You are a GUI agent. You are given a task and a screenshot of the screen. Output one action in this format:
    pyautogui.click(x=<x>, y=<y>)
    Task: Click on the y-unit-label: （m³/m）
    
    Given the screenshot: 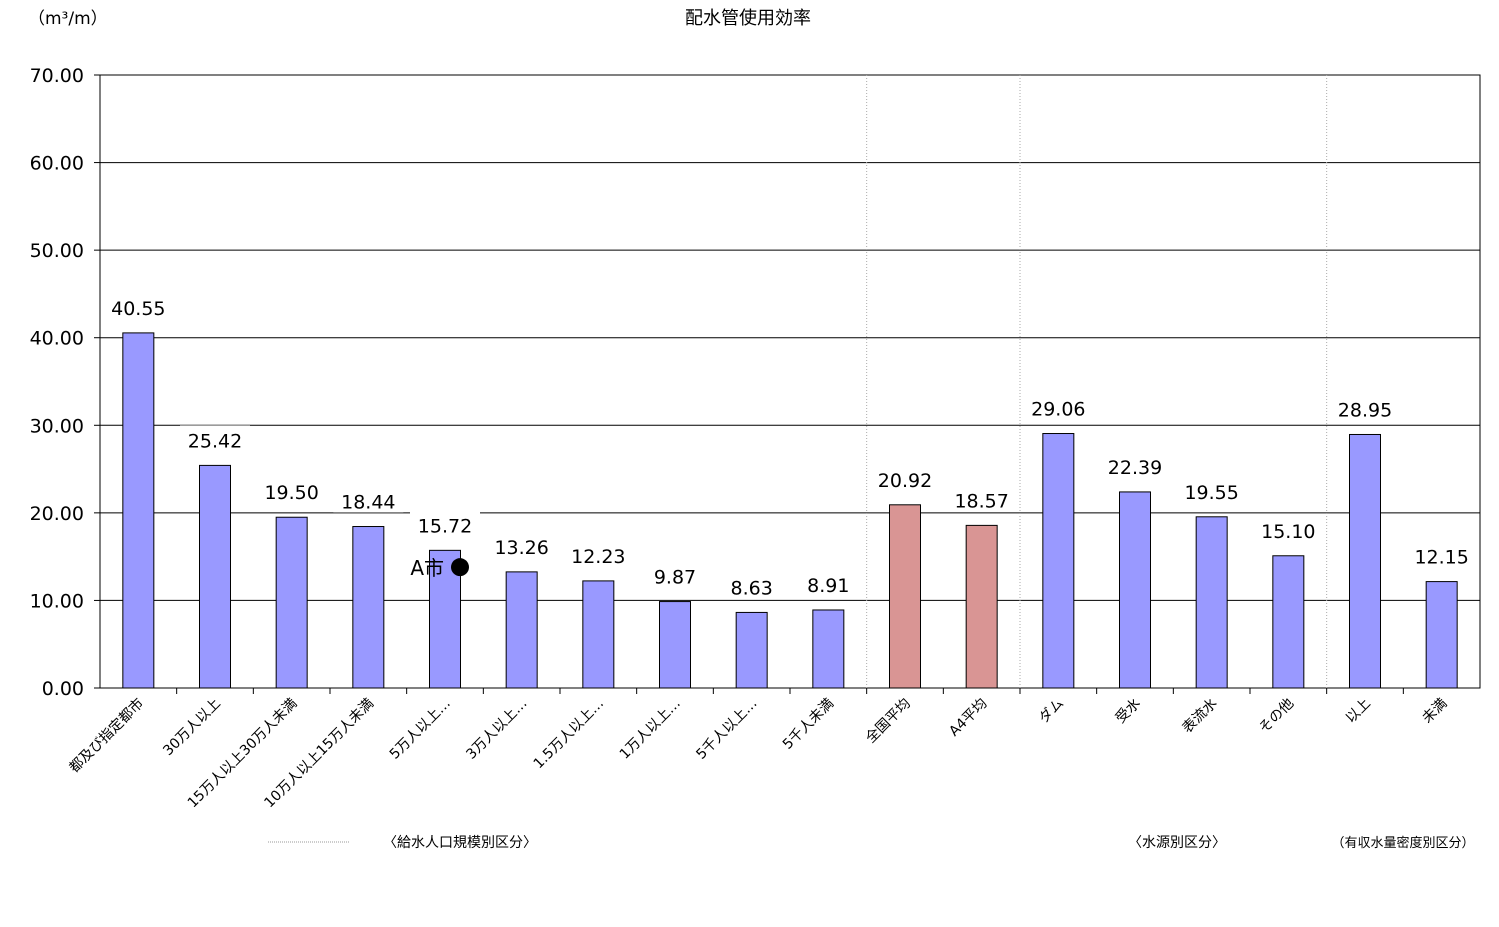 What is the action you would take?
    pyautogui.click(x=68, y=19)
    